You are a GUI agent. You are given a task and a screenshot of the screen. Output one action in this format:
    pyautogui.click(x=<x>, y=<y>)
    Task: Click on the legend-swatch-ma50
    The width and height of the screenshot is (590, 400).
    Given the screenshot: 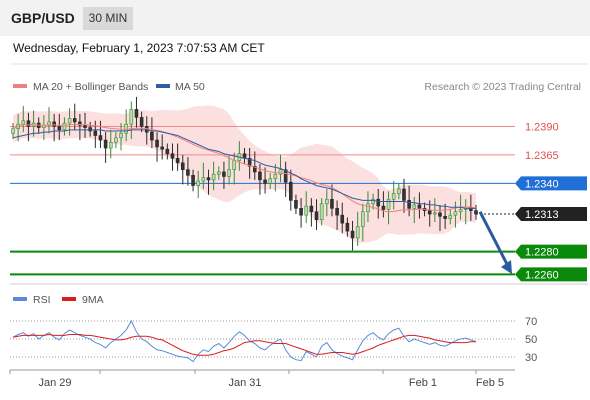 What is the action you would take?
    pyautogui.click(x=163, y=86)
    